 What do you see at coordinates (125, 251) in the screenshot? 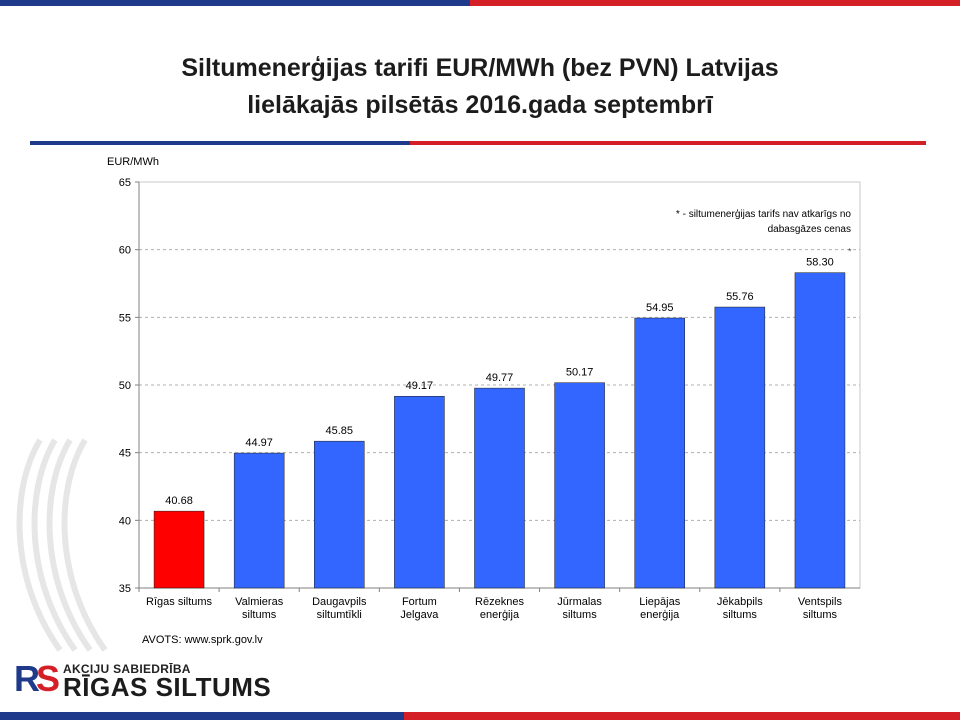
I see `y-tick-label-60: 60` at bounding box center [125, 251].